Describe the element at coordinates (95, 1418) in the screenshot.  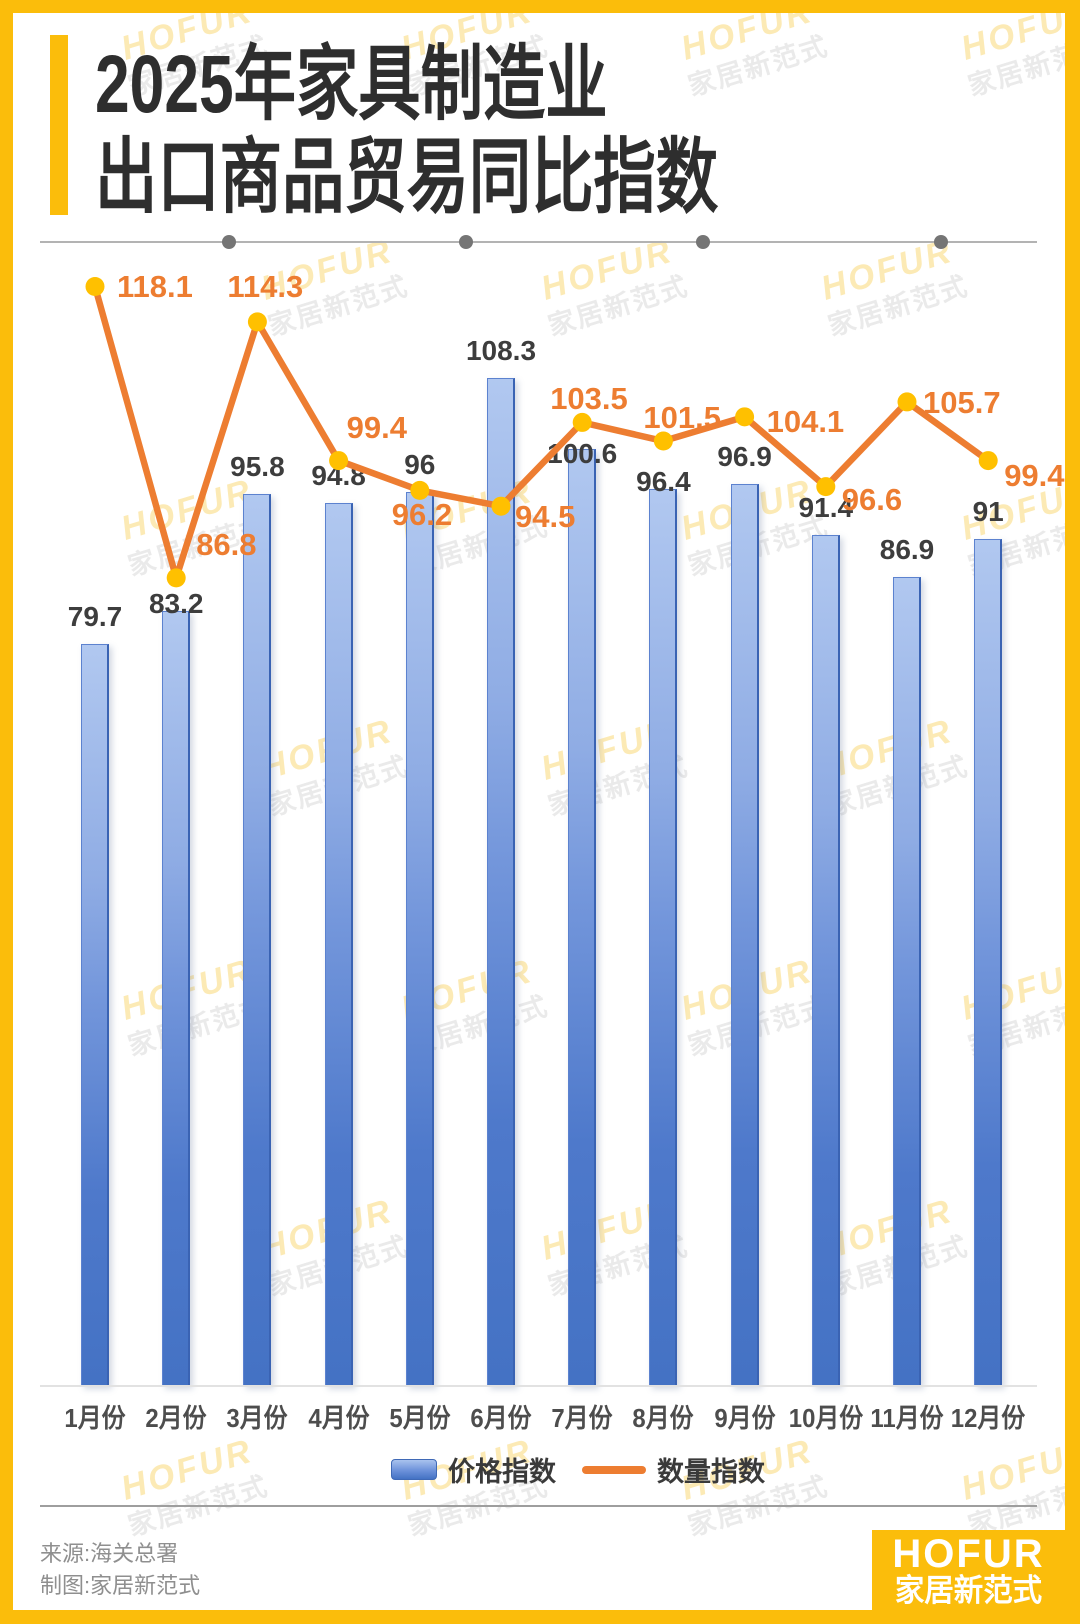
I see `x-axis-label-1月份: 1月份` at that location.